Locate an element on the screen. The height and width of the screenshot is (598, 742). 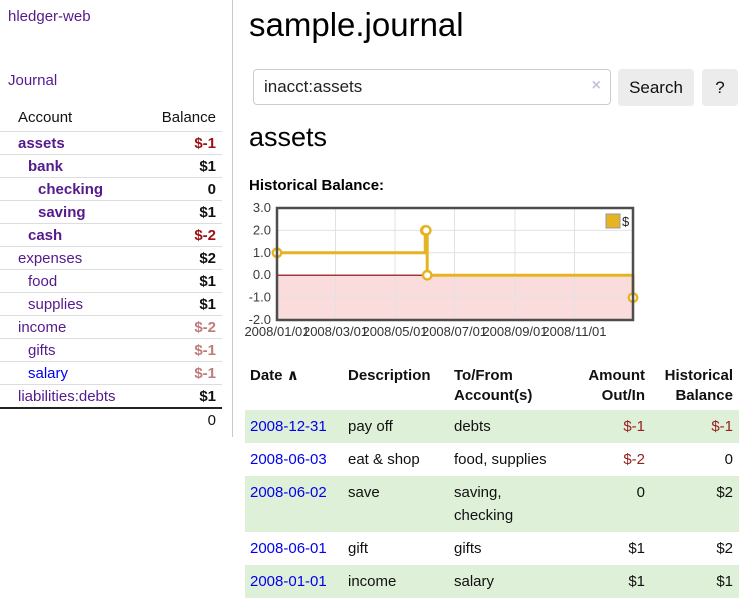
account-link-food: food is located at coordinates (43, 281).